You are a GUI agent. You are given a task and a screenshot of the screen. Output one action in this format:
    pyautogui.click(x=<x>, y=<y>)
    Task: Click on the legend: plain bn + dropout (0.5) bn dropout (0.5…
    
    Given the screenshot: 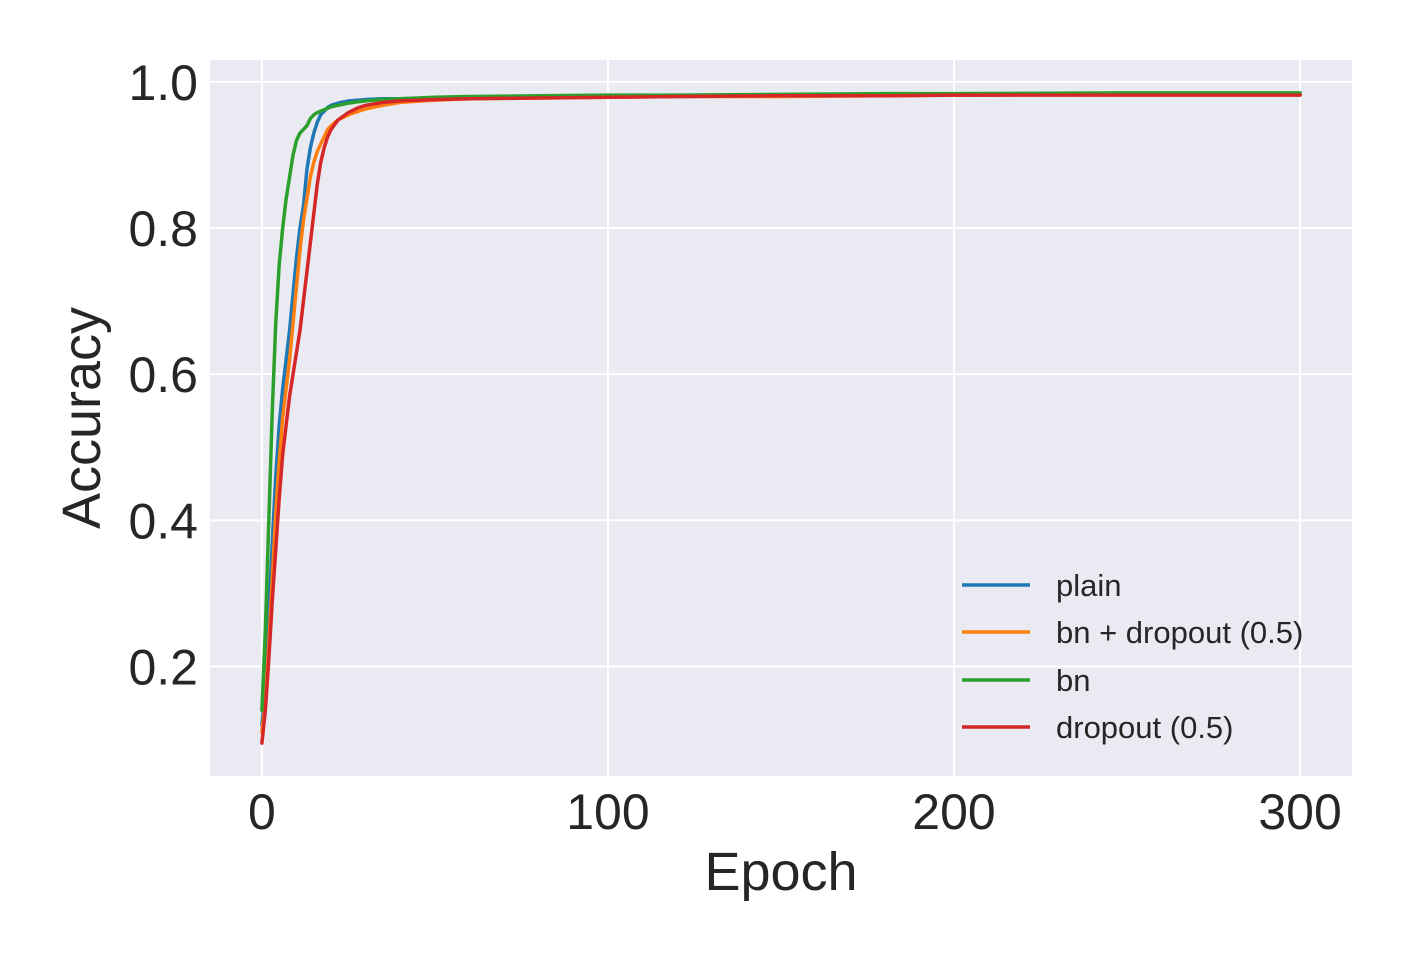 What is the action you would take?
    pyautogui.click(x=1132, y=656)
    